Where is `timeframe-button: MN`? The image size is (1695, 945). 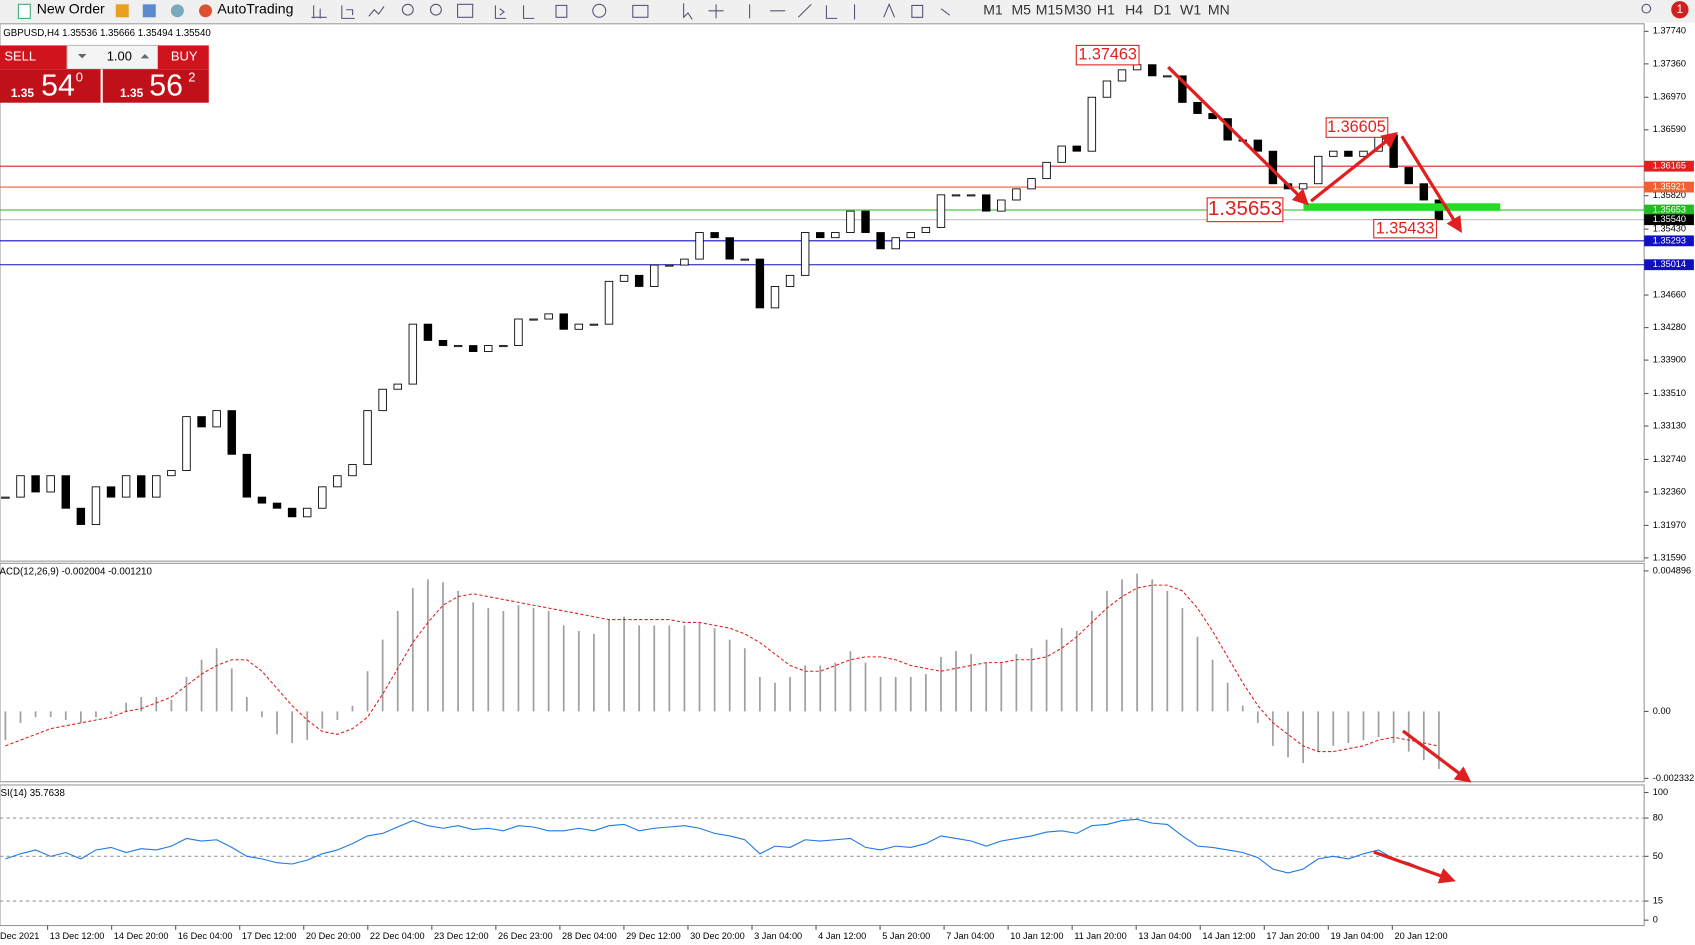
timeframe-button: MN is located at coordinates (1219, 10).